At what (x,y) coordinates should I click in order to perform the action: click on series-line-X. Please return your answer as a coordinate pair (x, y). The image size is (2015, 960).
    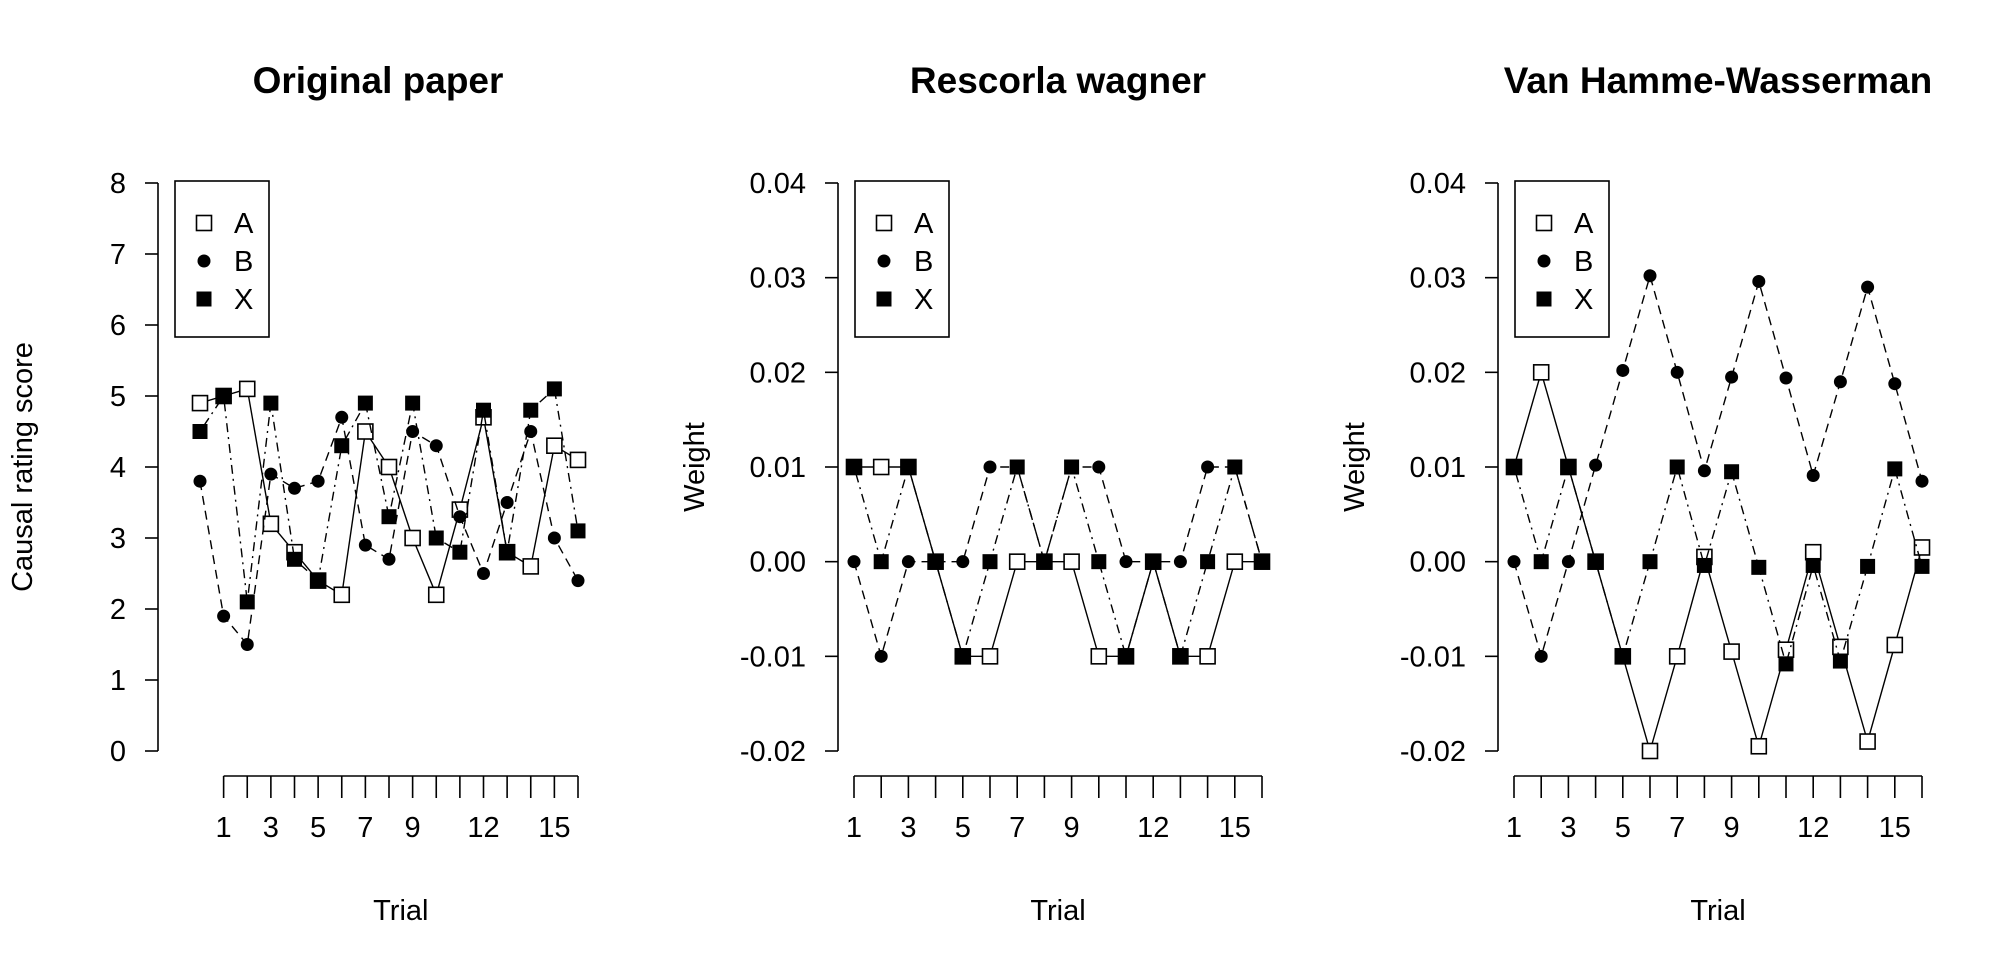
    Looking at the image, I should click on (1058, 561).